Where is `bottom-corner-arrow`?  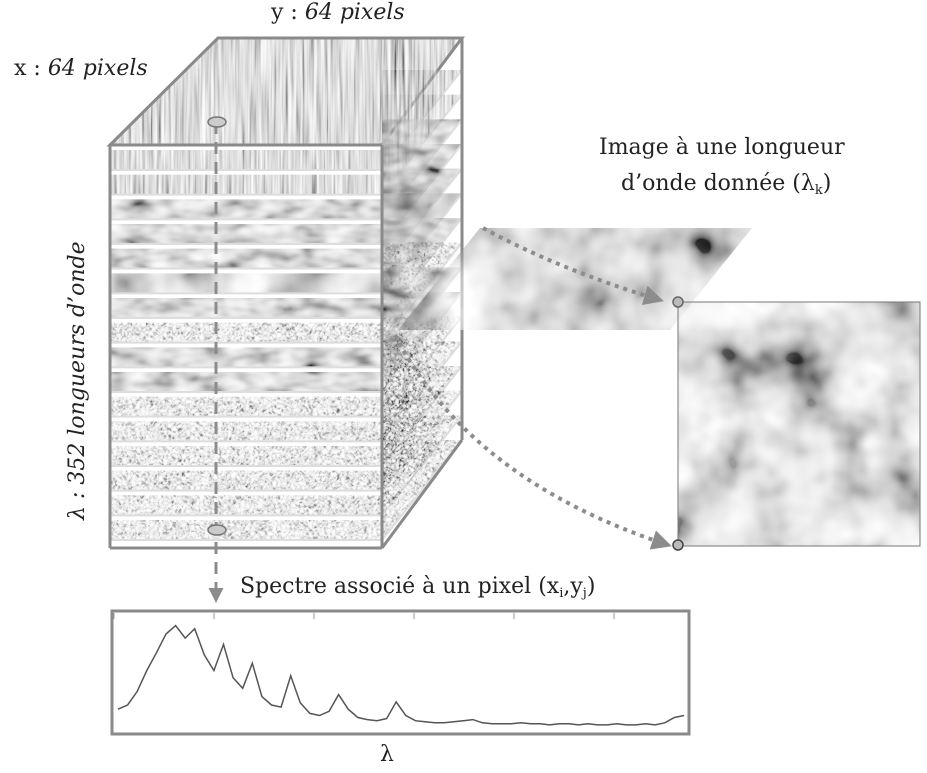 bottom-corner-arrow is located at coordinates (532, 442).